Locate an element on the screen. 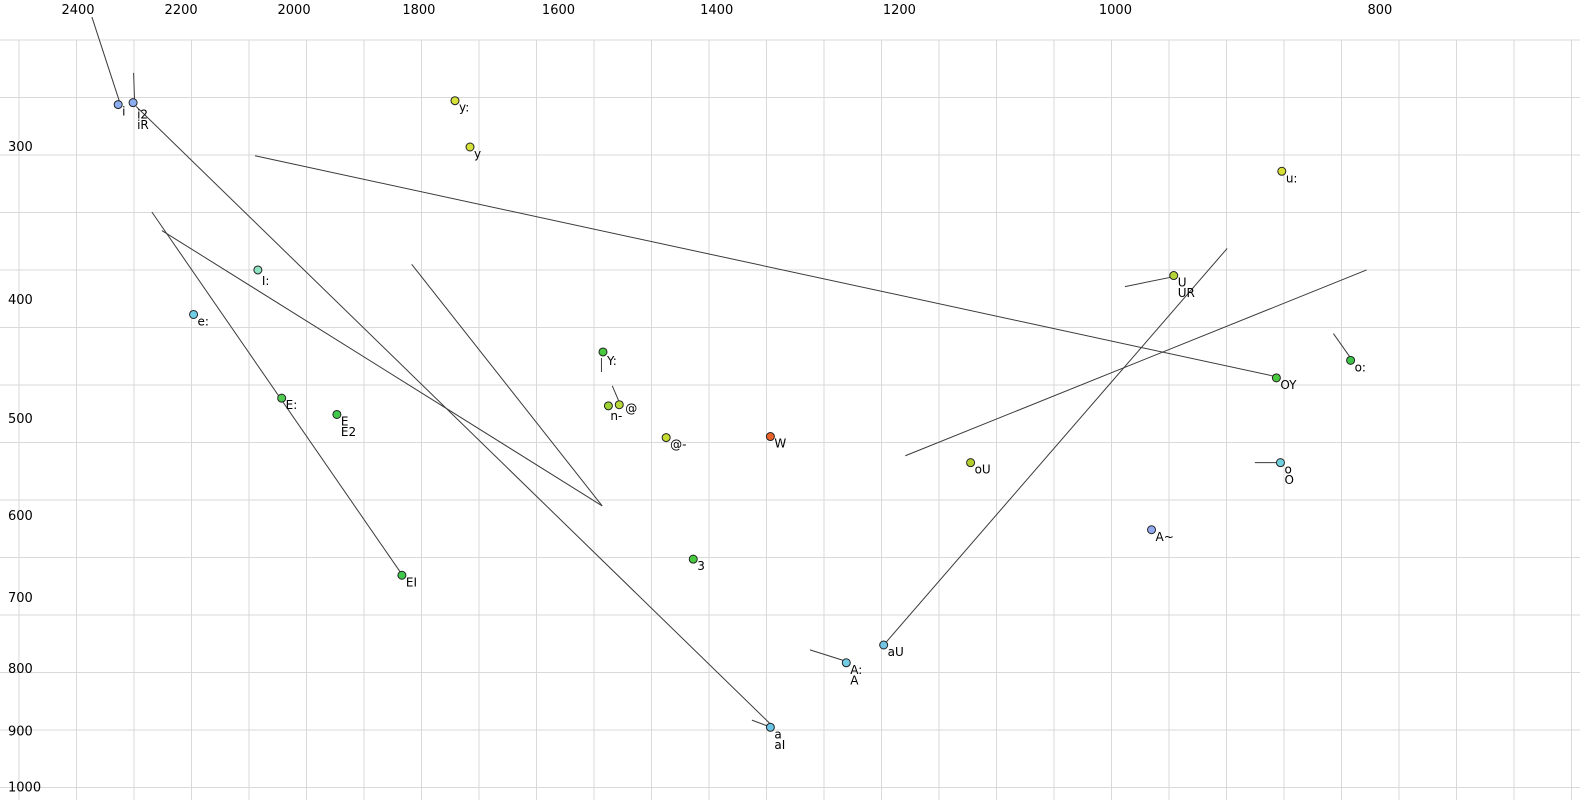 The height and width of the screenshot is (800, 1580). point-label-a: a is located at coordinates (777, 734).